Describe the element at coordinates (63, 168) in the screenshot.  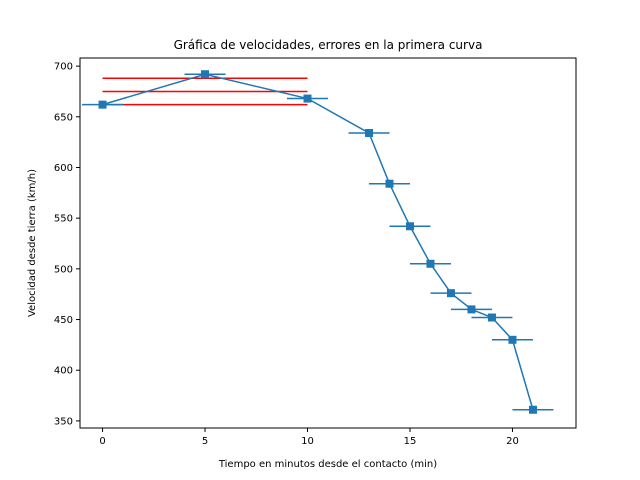
I see `y-tick-label: 600` at that location.